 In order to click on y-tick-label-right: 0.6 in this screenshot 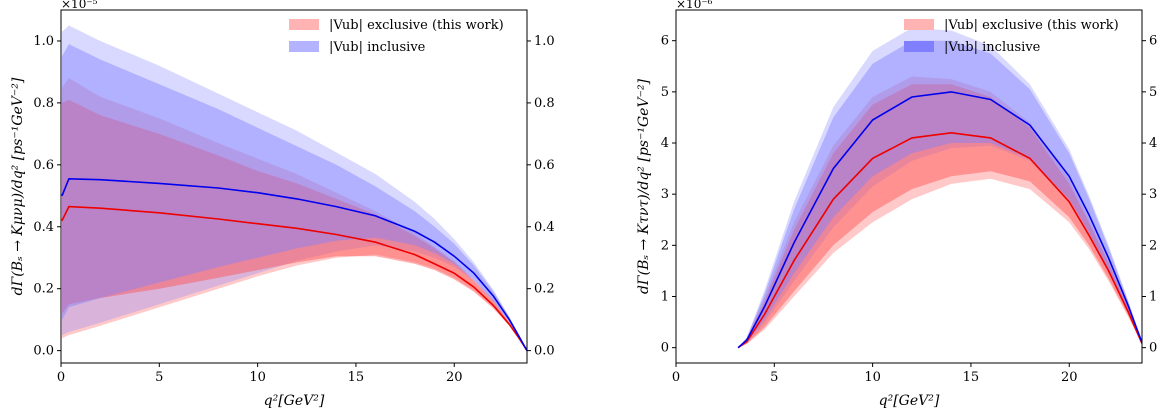, I will do `click(544, 165)`.